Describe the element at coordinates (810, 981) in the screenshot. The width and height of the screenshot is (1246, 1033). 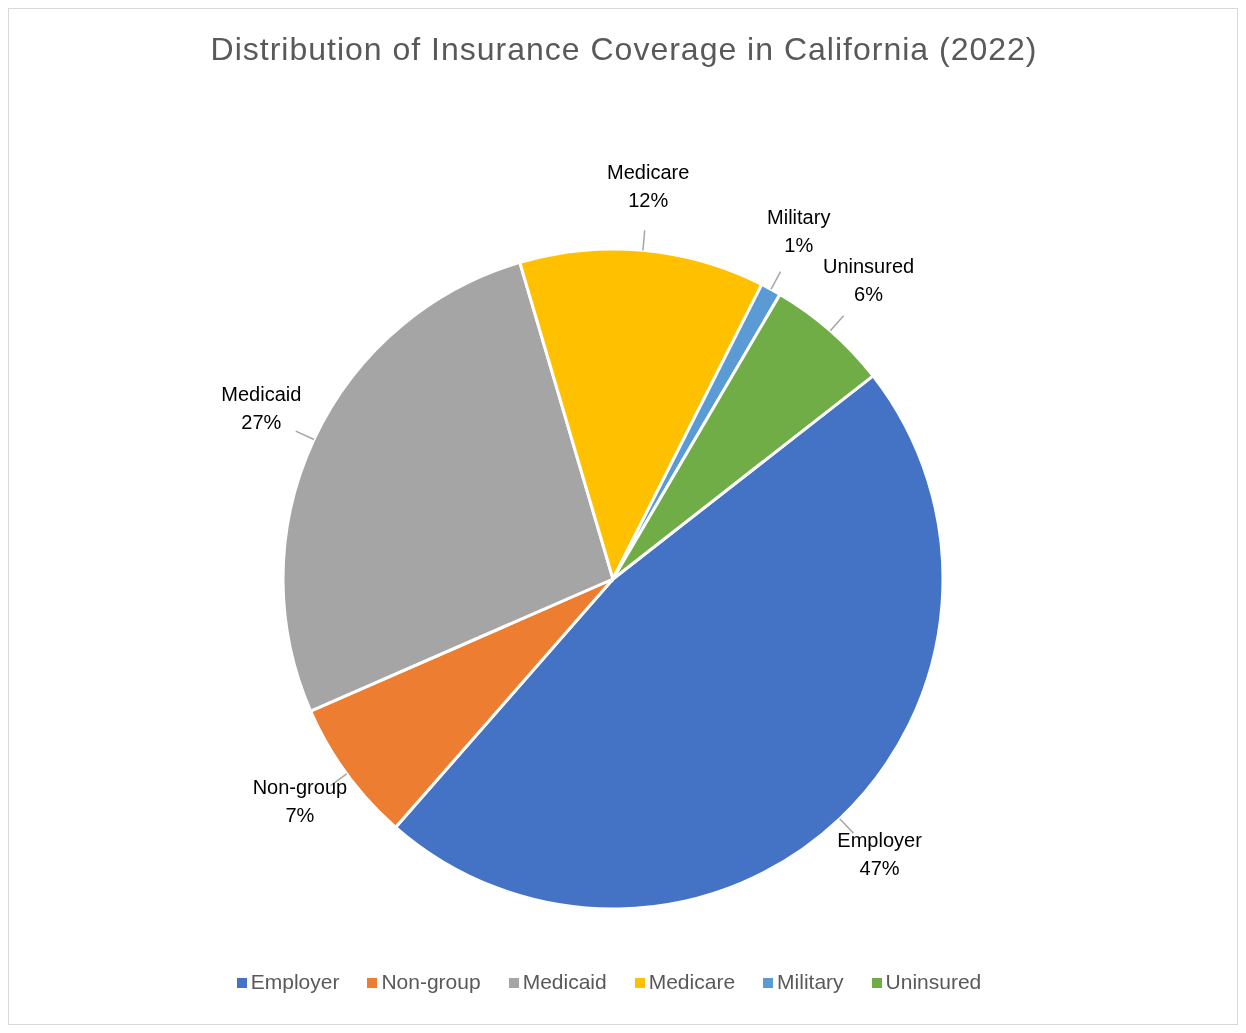
I see `legend-label: Military` at that location.